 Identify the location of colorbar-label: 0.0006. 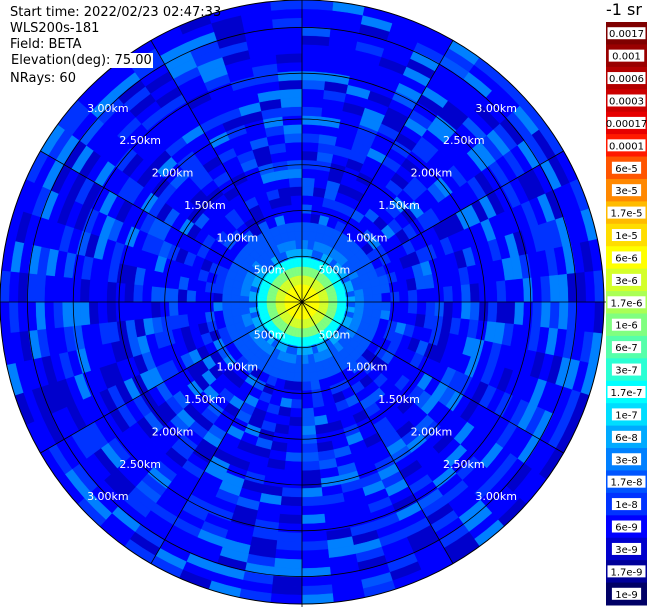
(626, 79).